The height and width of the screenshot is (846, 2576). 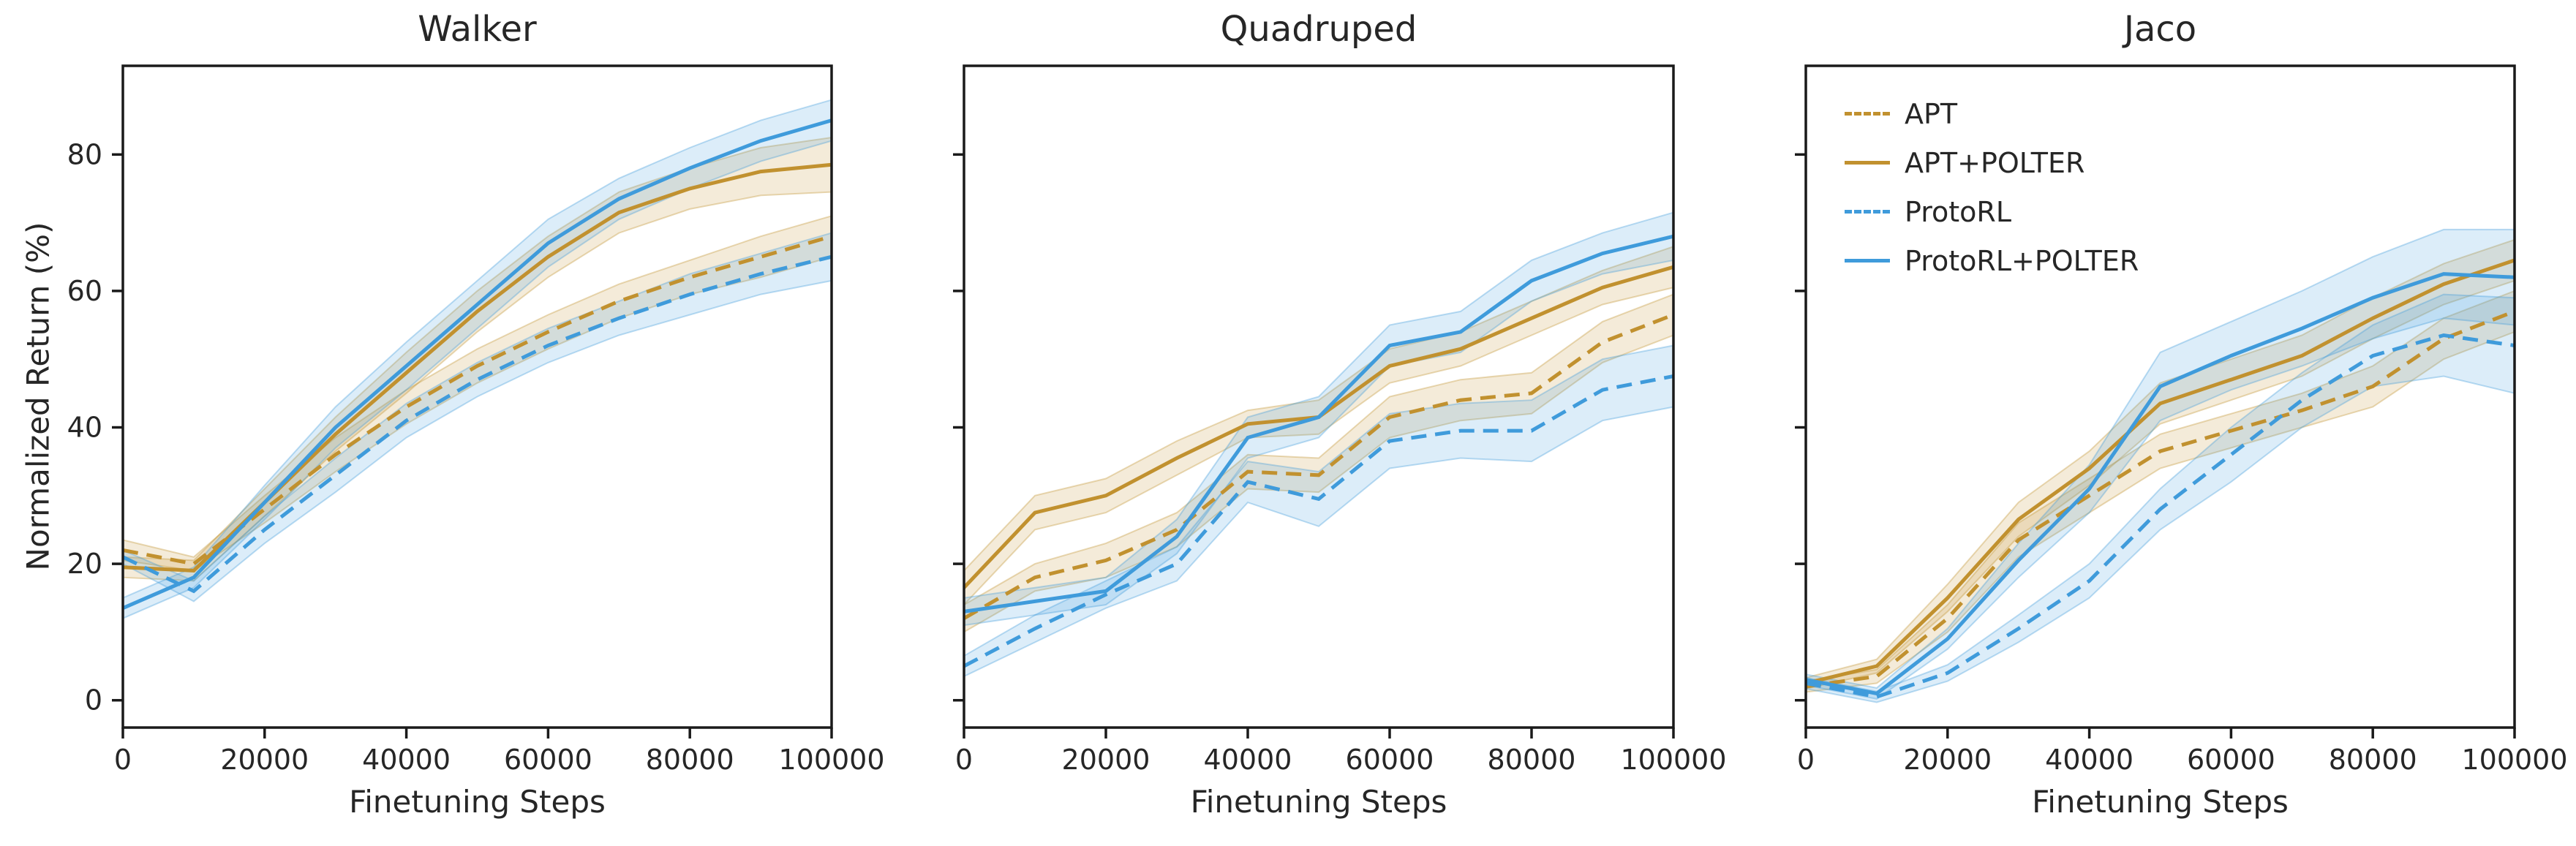 I want to click on legend-item-protorl-polter: ProtoRL+POLTER, so click(x=1992, y=260).